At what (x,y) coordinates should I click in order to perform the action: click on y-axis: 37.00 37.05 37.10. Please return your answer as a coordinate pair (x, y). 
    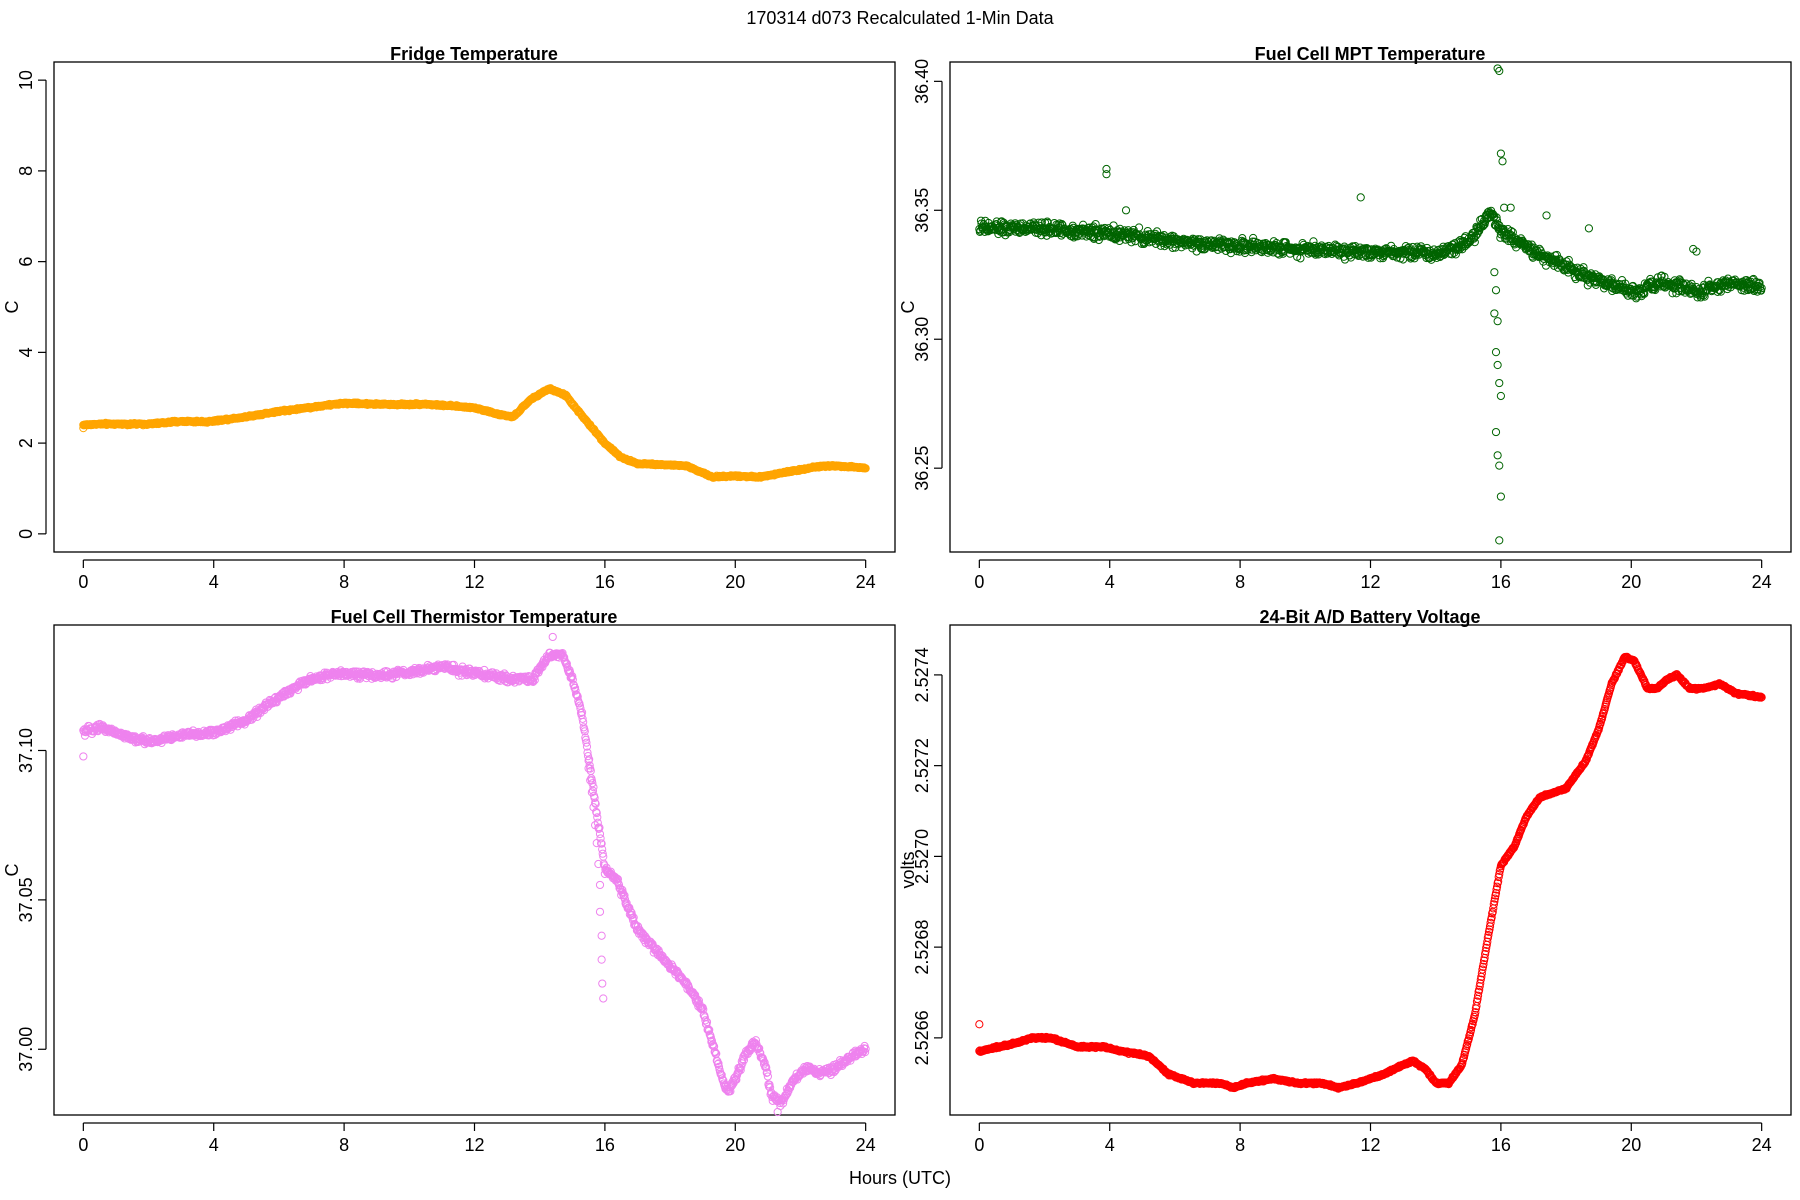
    Looking at the image, I should click on (31, 900).